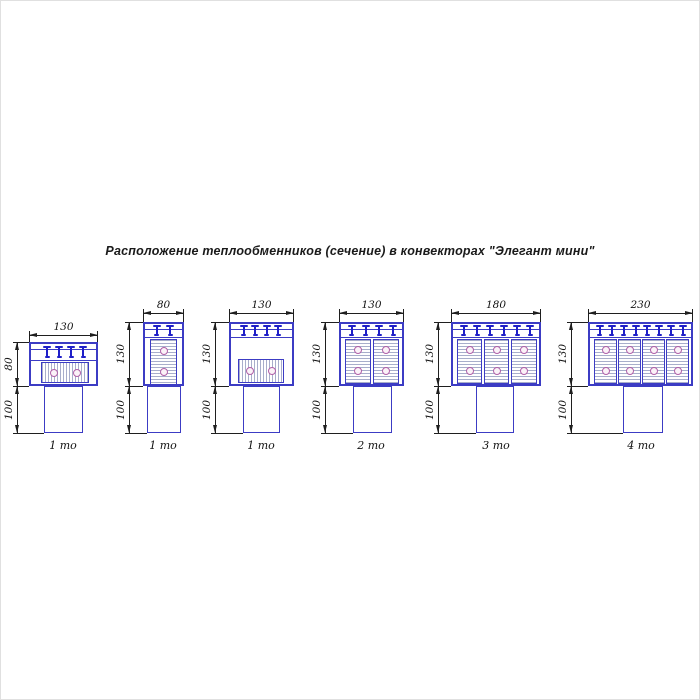 The width and height of the screenshot is (700, 700). What do you see at coordinates (640, 305) in the screenshot?
I see `dimension-value-width: 230` at bounding box center [640, 305].